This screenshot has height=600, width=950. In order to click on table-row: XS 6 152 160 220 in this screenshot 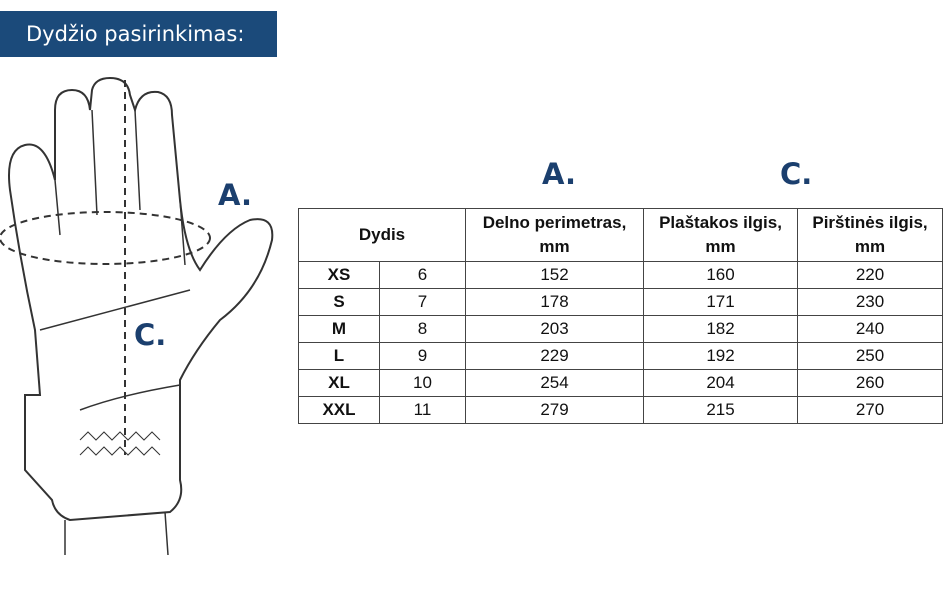, I will do `click(620, 275)`.